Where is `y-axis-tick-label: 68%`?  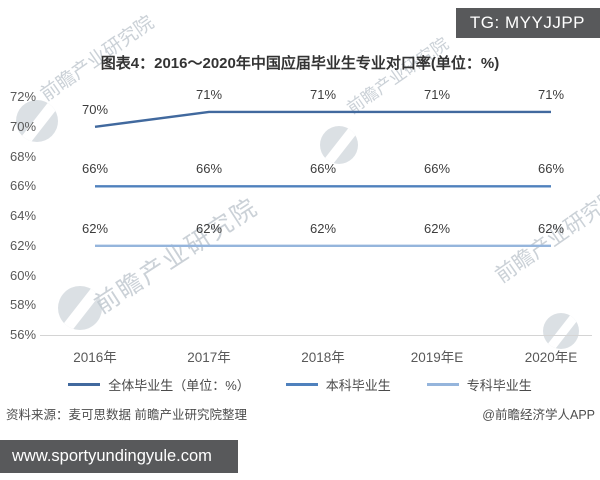
y-axis-tick-label: 68% is located at coordinates (23, 156).